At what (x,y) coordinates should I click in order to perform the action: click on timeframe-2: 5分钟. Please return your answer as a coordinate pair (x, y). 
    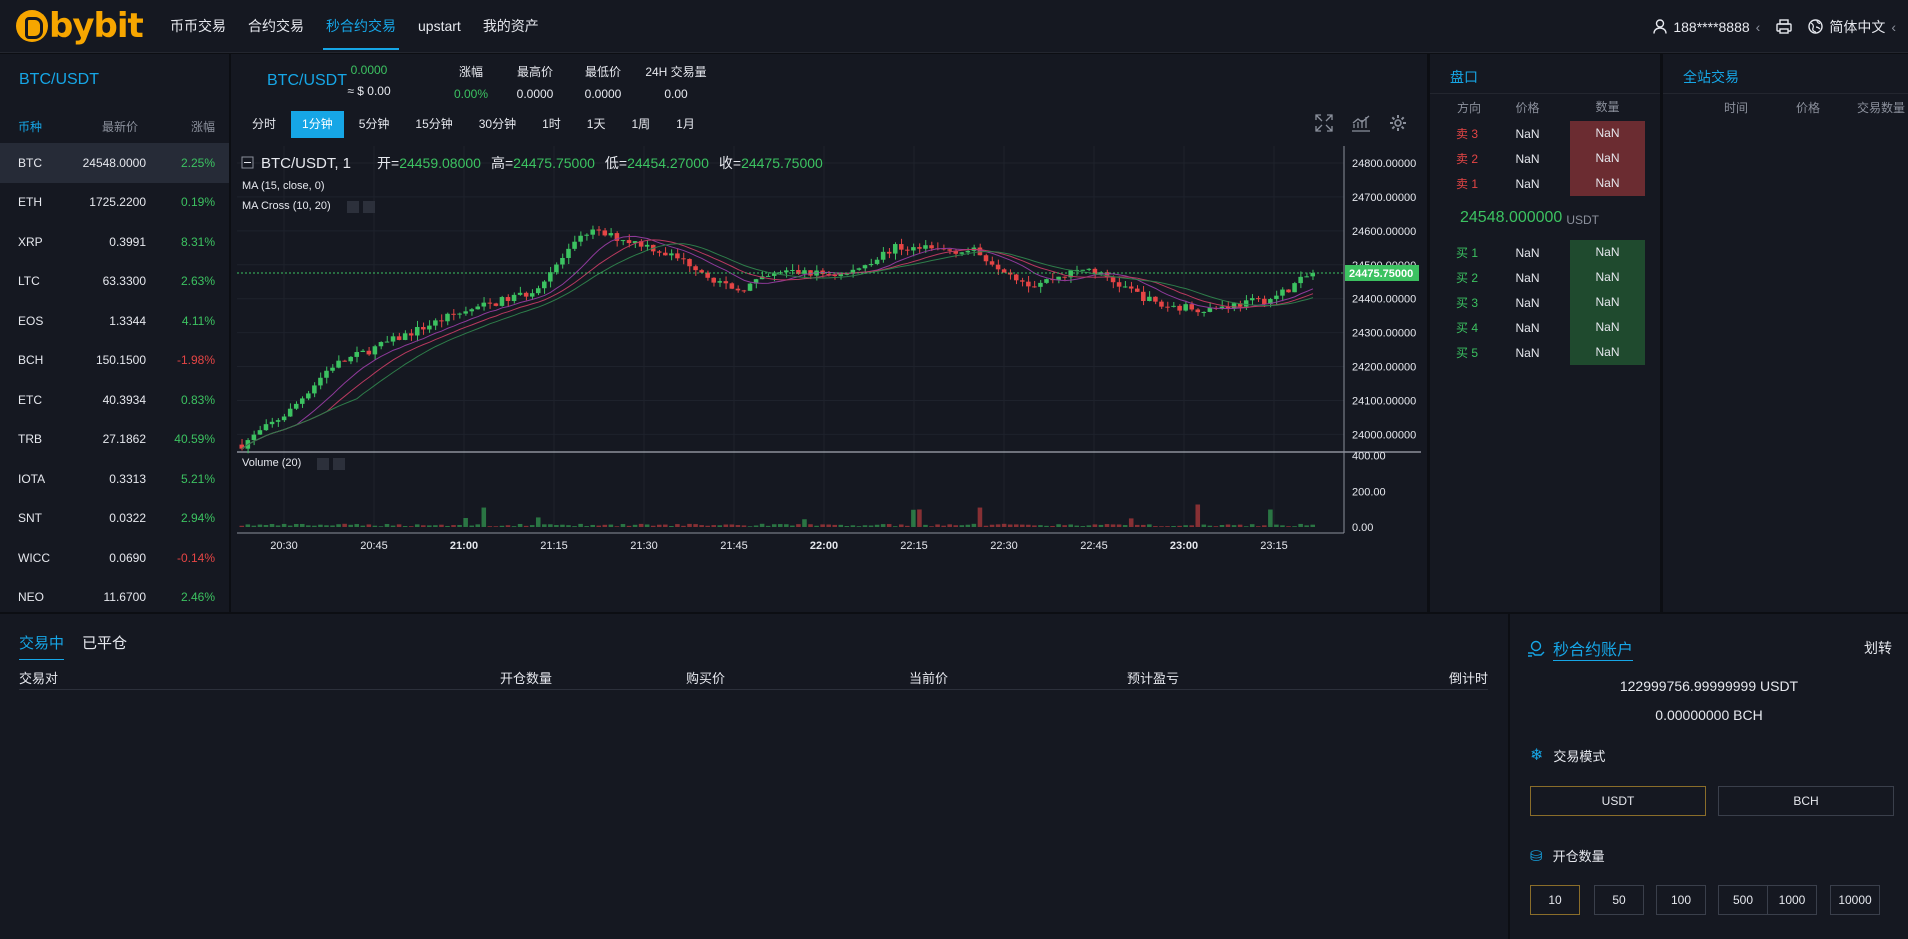
    Looking at the image, I should click on (374, 124).